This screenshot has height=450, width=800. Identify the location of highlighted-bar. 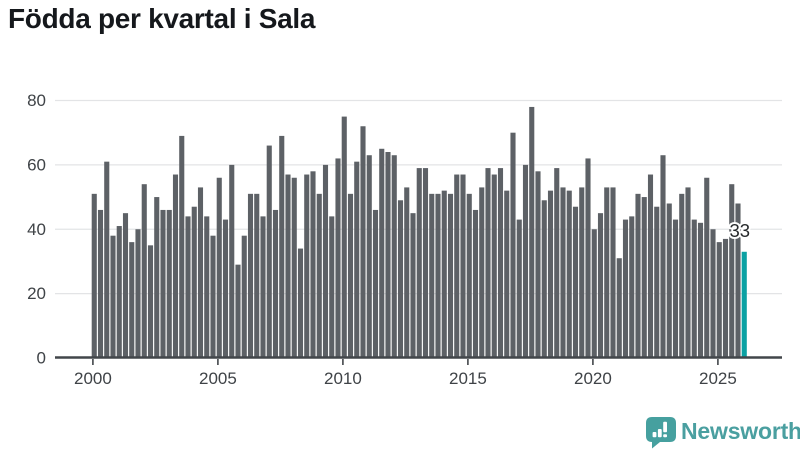
(744, 304).